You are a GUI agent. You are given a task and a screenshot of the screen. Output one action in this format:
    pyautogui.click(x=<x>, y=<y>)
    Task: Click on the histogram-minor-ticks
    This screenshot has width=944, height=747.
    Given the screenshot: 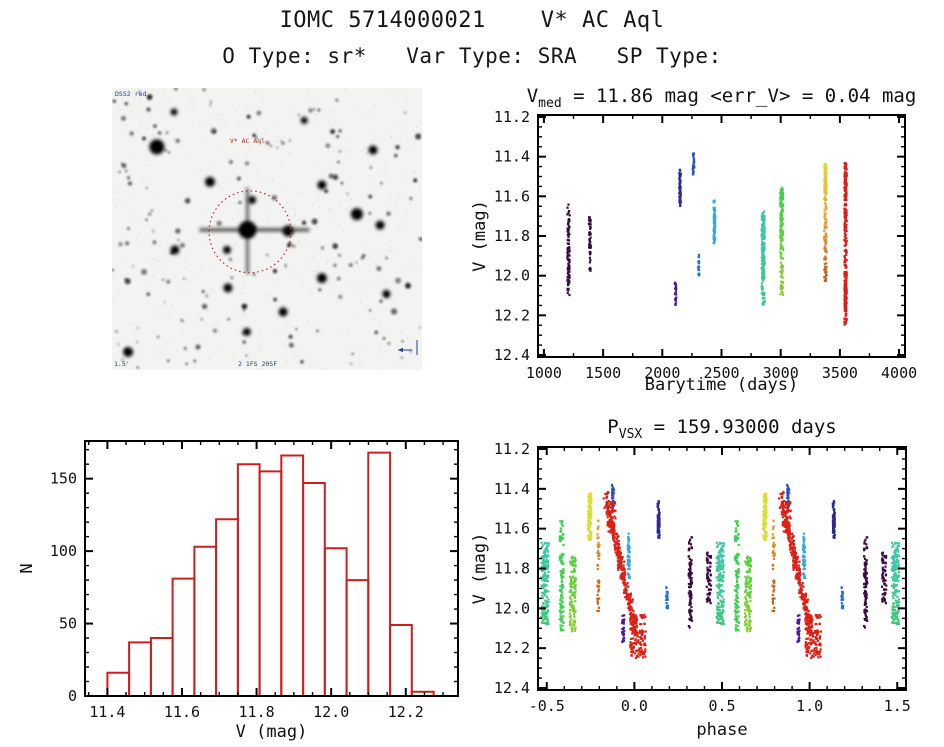 What is the action you would take?
    pyautogui.click(x=271, y=568)
    